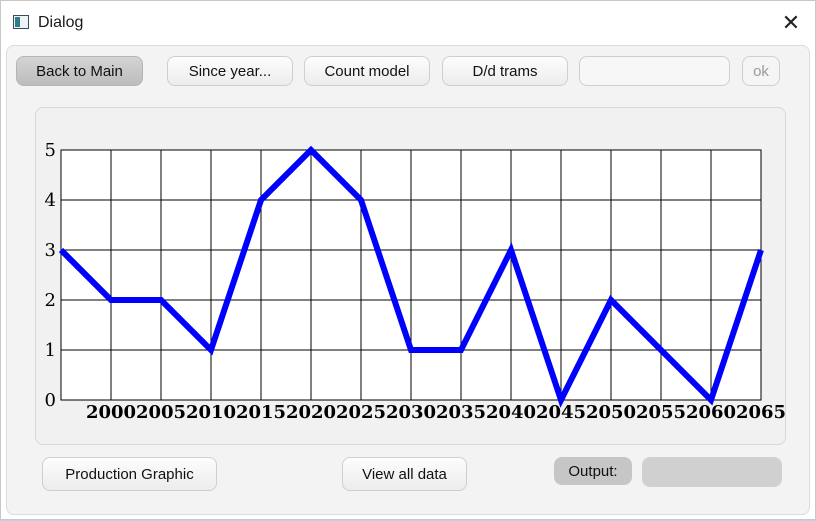  What do you see at coordinates (367, 71) in the screenshot?
I see `count-model-button: Count model` at bounding box center [367, 71].